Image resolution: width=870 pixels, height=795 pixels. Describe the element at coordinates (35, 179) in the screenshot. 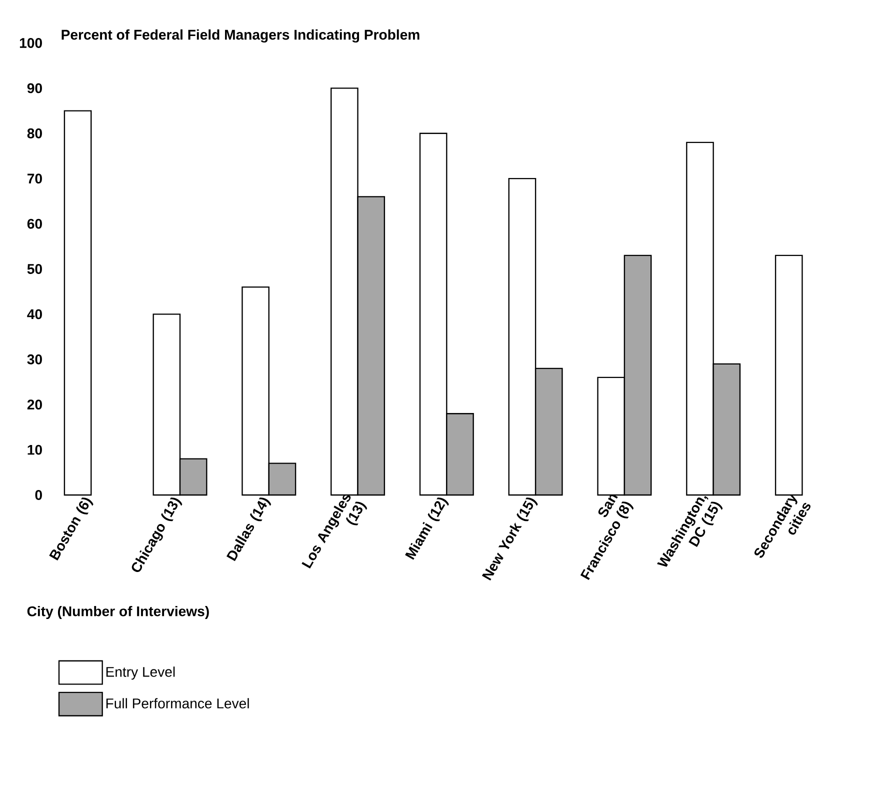

I see `y-tick-label: 70` at that location.